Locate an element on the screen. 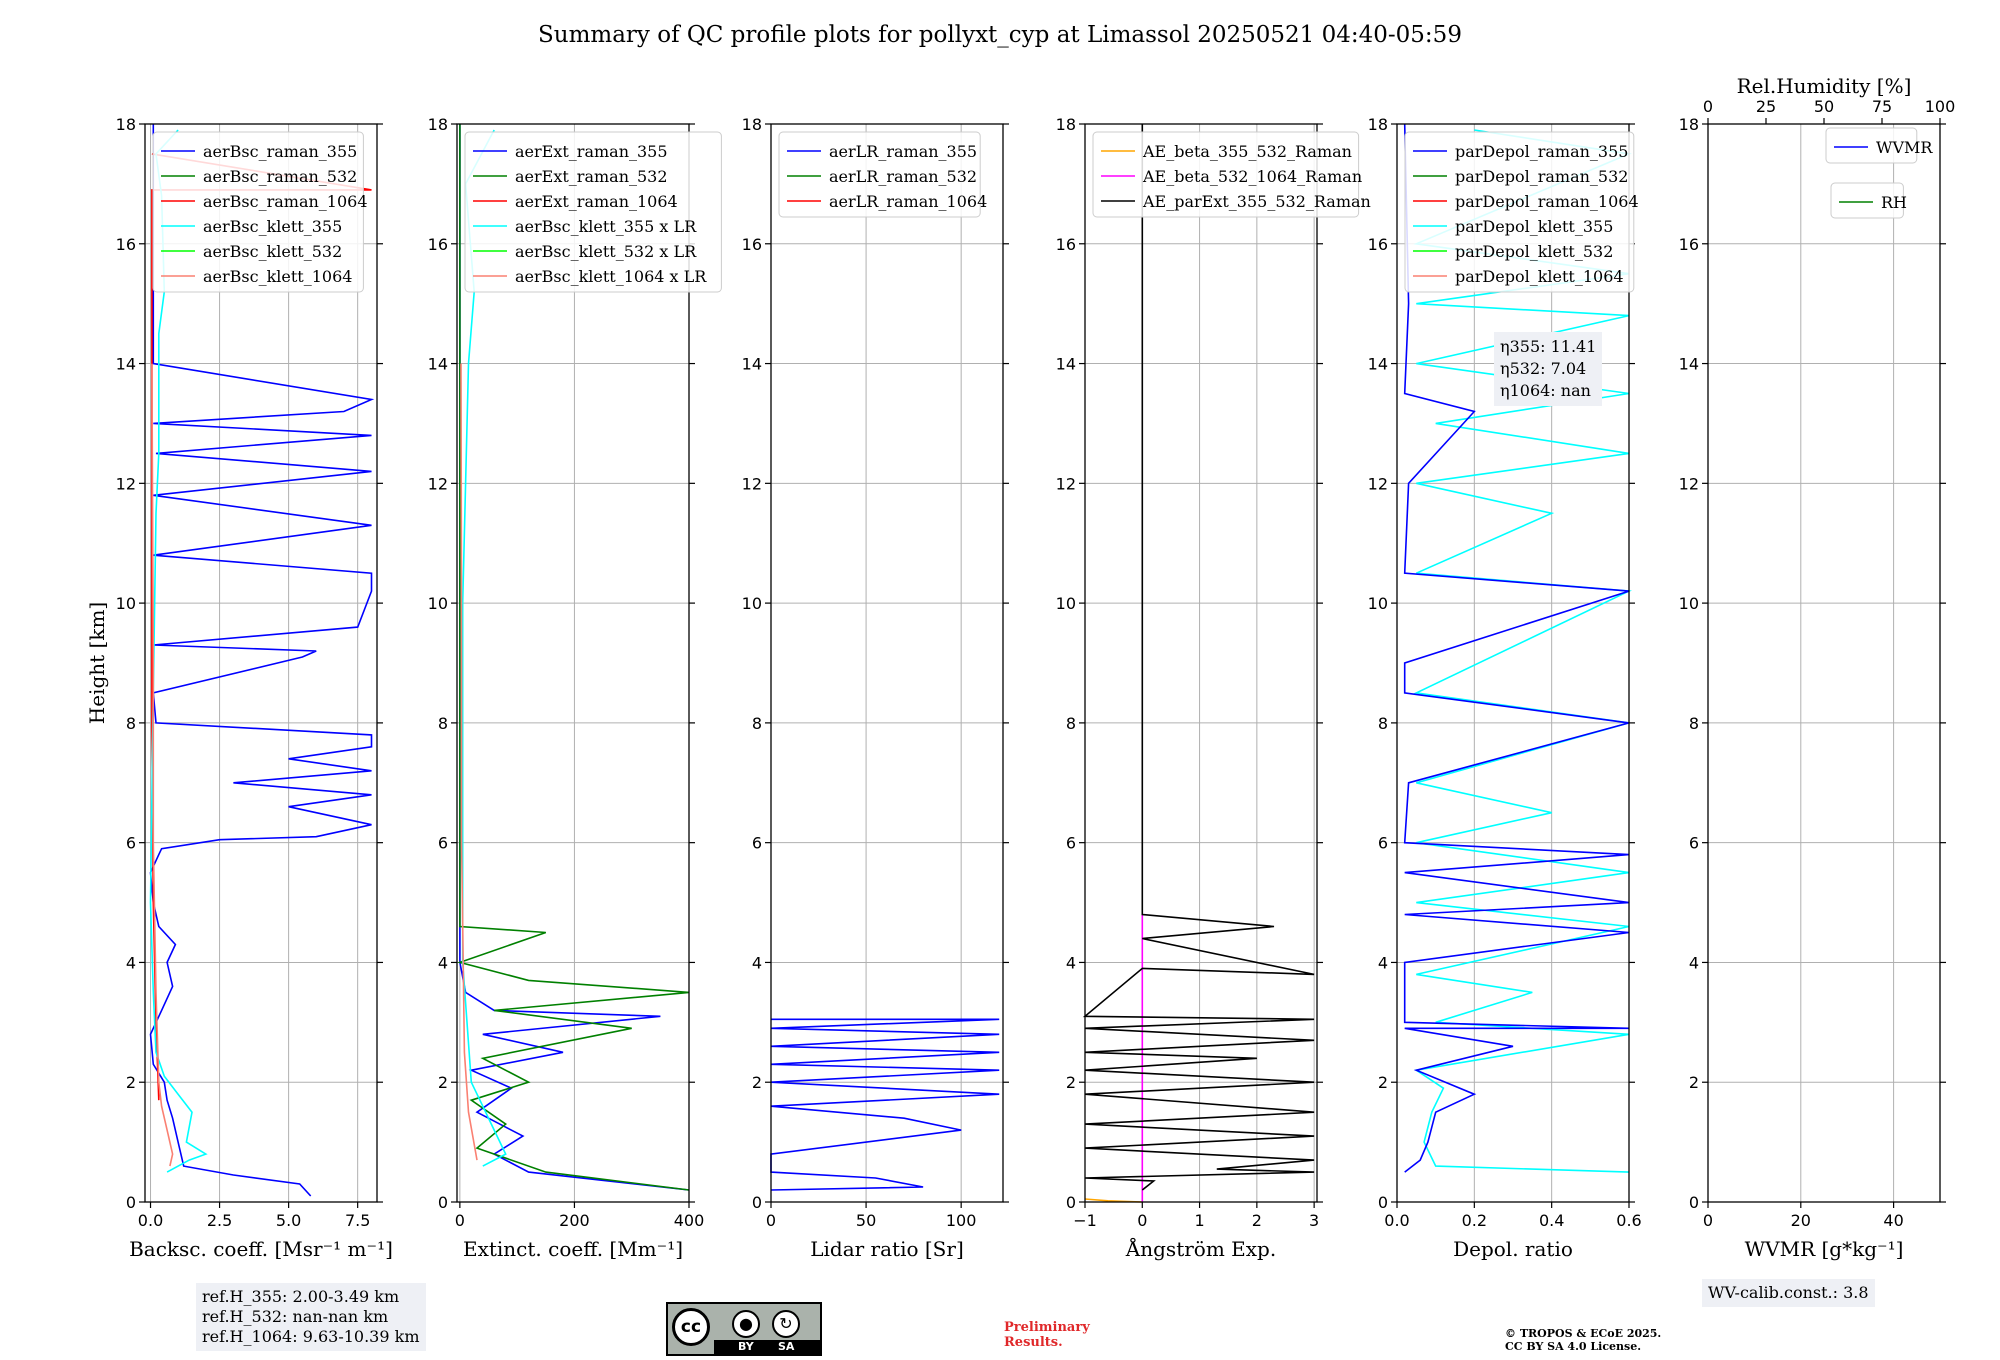  x-tick-label: 100 is located at coordinates (961, 1220).